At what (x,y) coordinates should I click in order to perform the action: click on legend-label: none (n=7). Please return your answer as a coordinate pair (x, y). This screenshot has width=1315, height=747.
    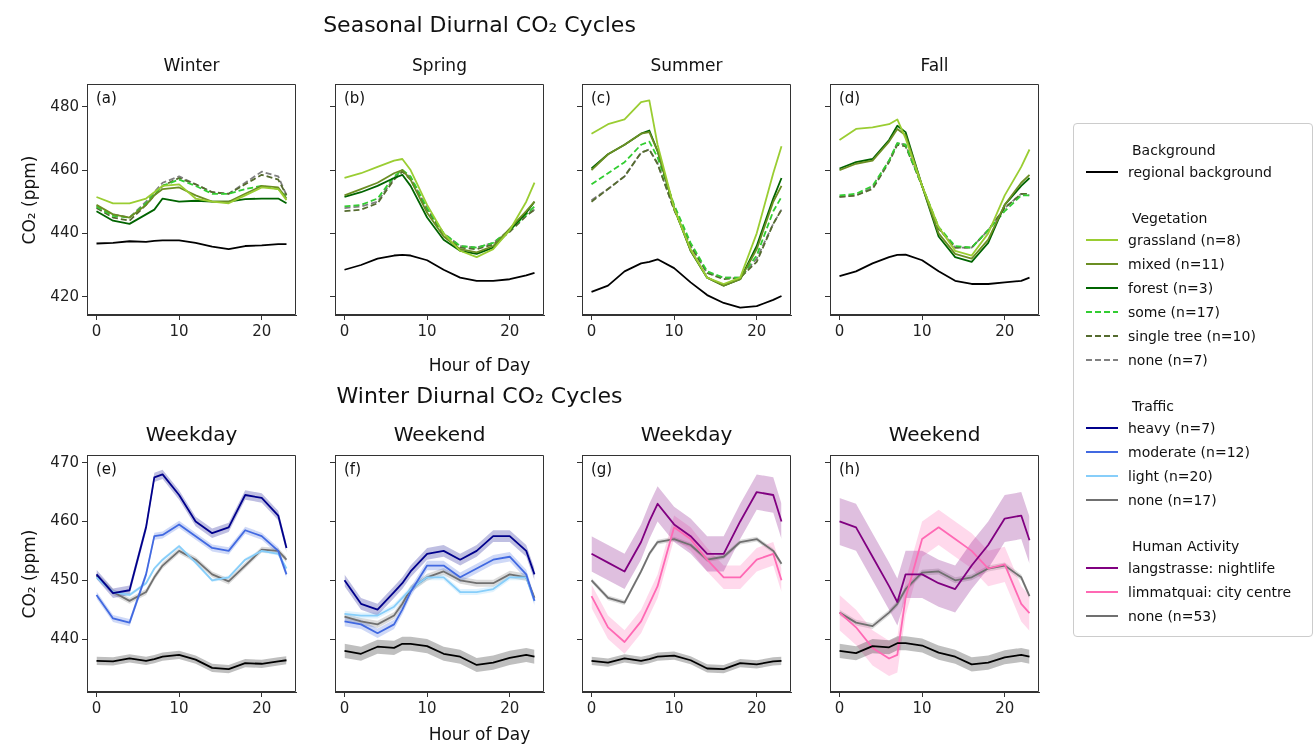
    Looking at the image, I should click on (1168, 360).